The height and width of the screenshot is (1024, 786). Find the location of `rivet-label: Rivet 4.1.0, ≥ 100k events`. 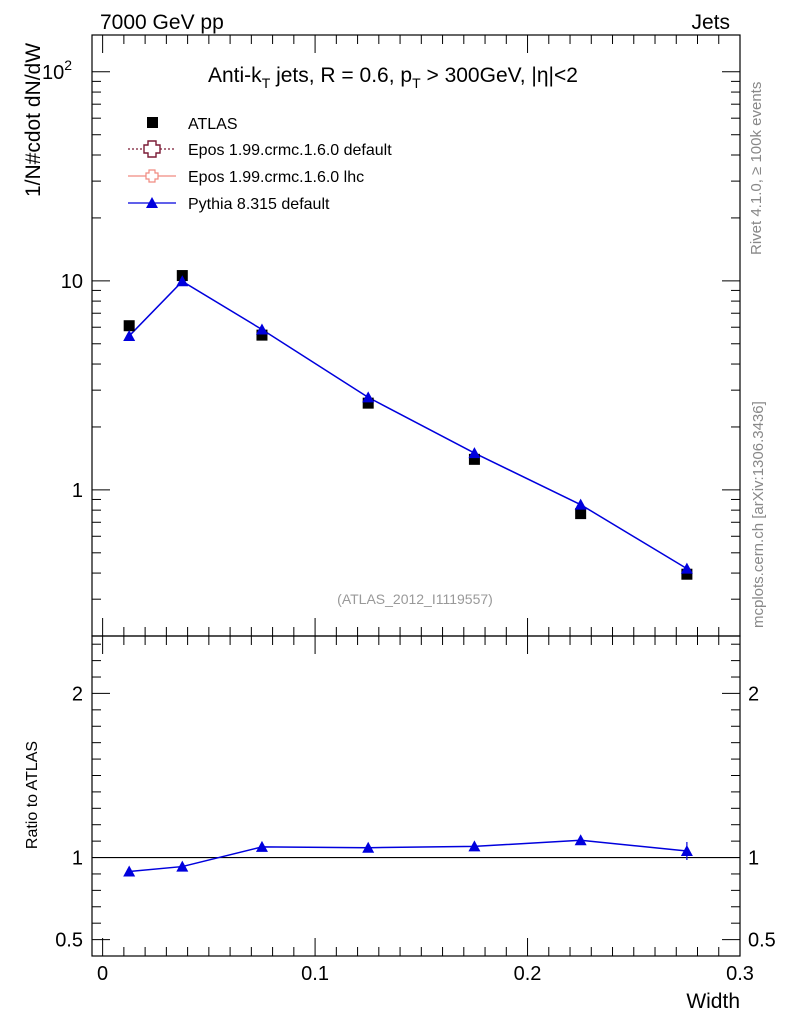

rivet-label: Rivet 4.1.0, ≥ 100k events is located at coordinates (756, 168).